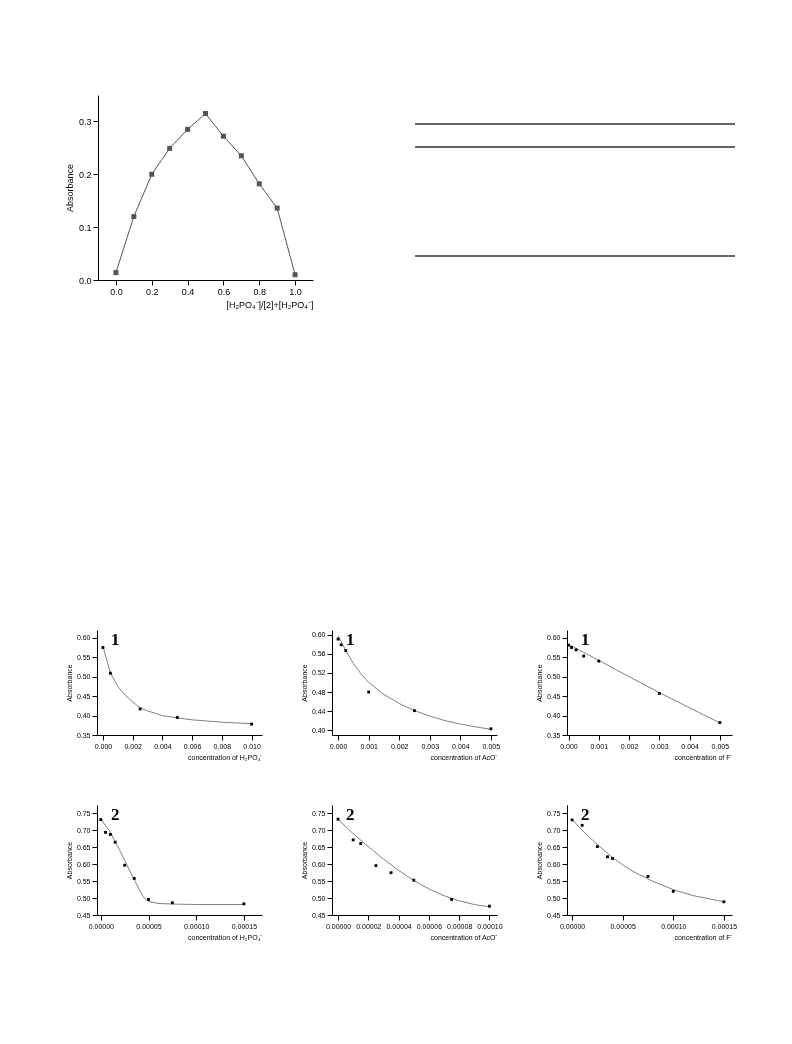 The height and width of the screenshot is (1044, 792). Describe the element at coordinates (224, 291) in the screenshot. I see `x-tick-label: 0.6` at that location.